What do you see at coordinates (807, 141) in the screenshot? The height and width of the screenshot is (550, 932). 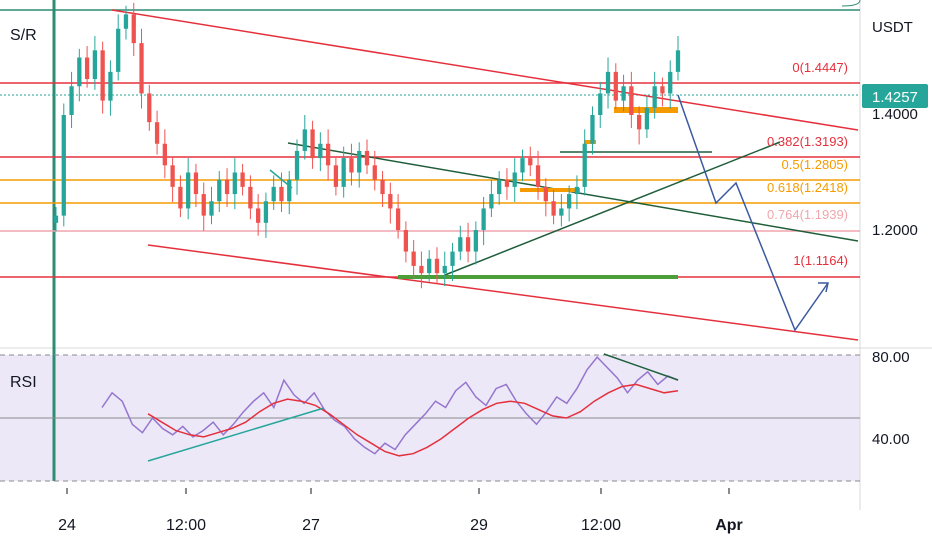 I see `fib-label-0382: 0.382(1.3193)` at bounding box center [807, 141].